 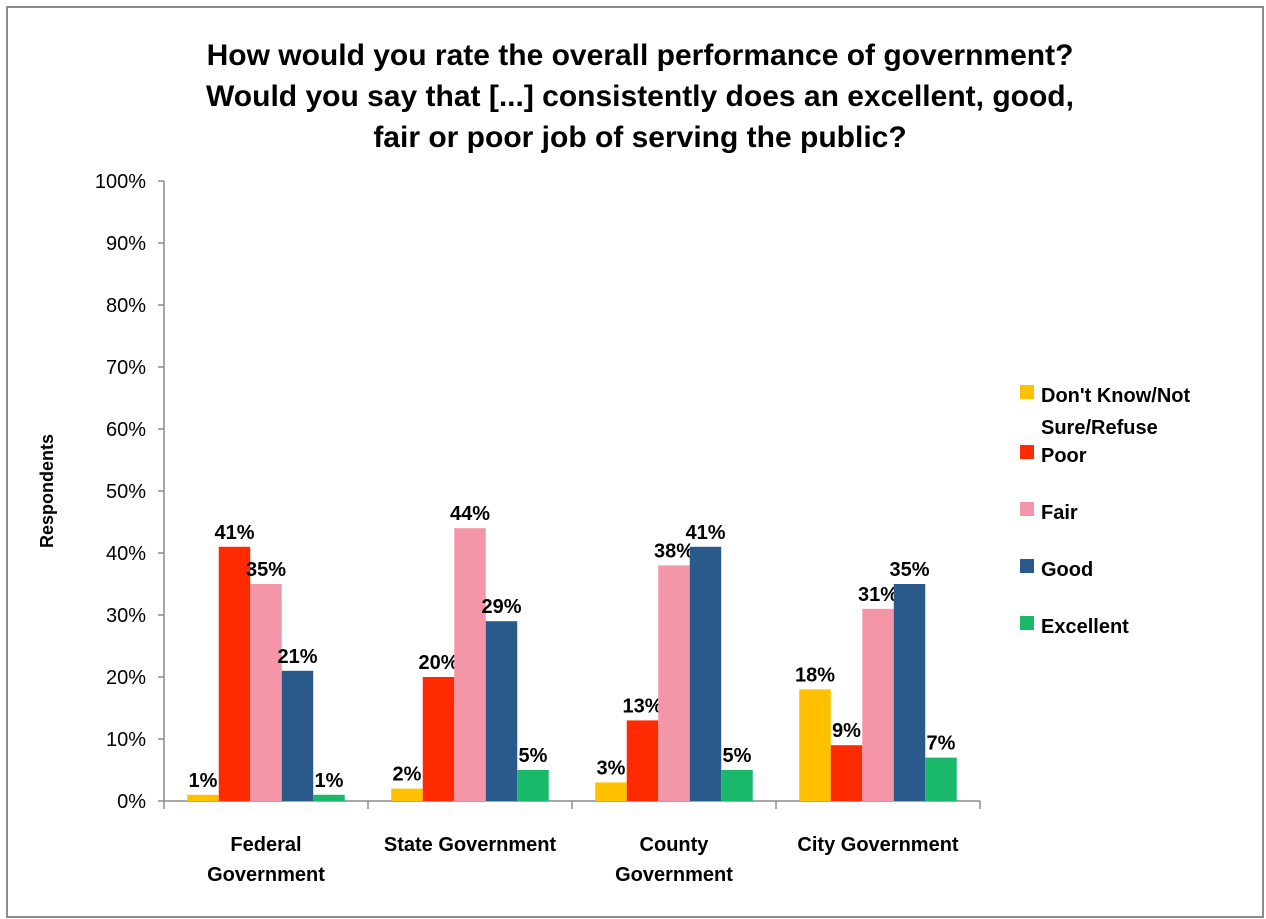 What do you see at coordinates (407, 775) in the screenshot?
I see `data-label: 2%` at bounding box center [407, 775].